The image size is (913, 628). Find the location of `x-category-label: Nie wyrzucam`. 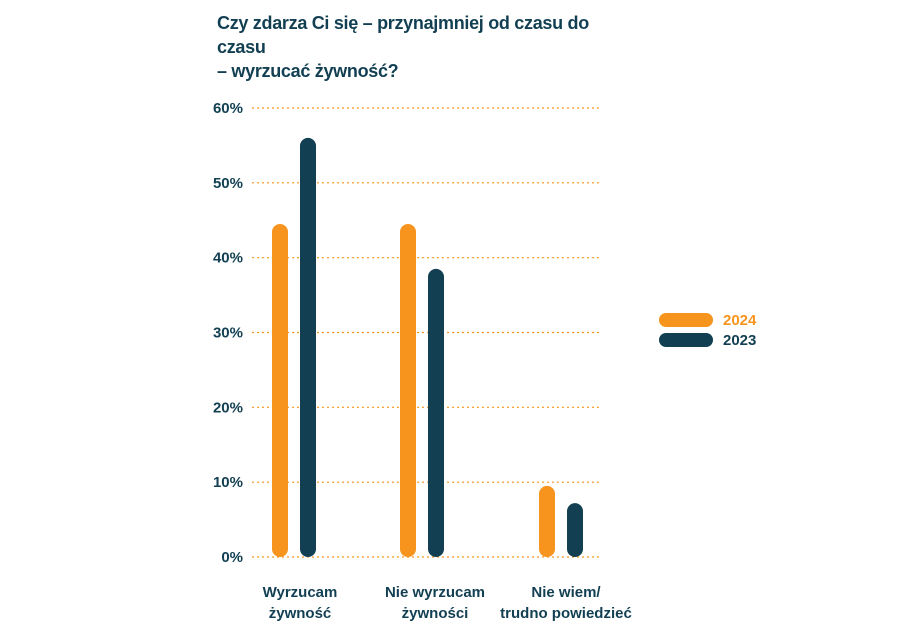

x-category-label: Nie wyrzucam is located at coordinates (435, 592).